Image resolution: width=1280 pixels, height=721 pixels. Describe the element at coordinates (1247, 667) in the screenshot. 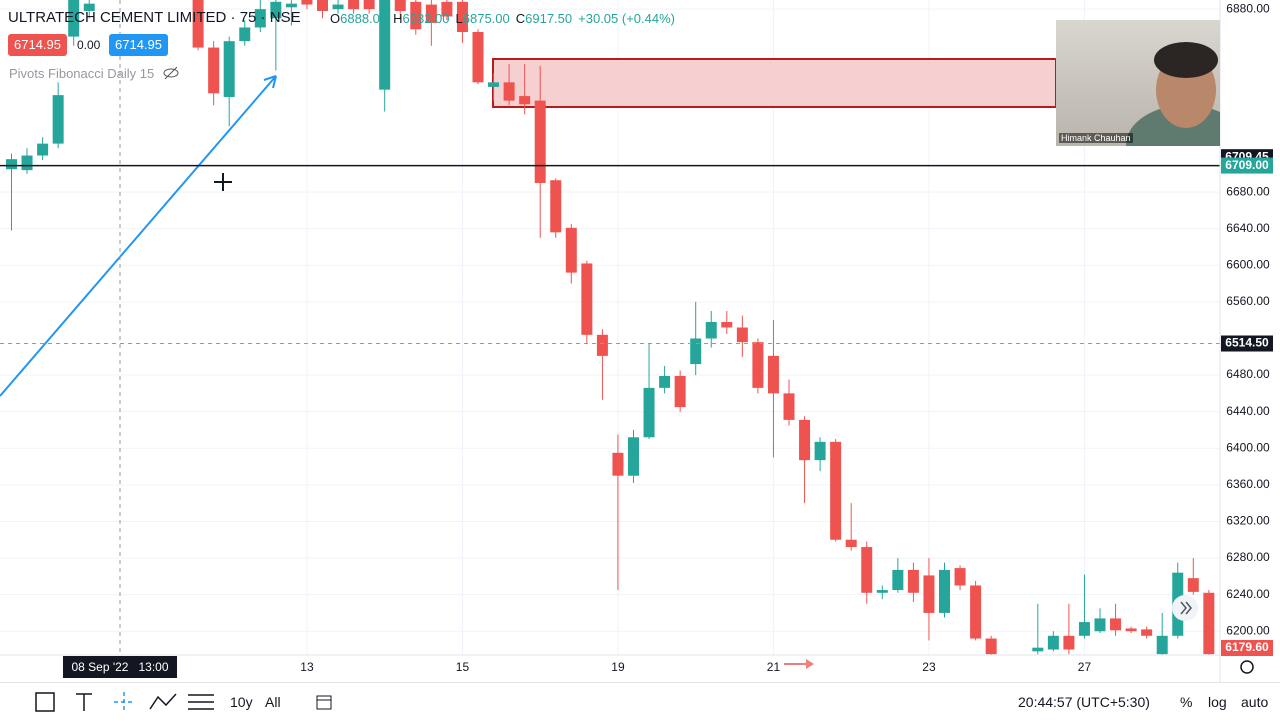

I see `settings-icon` at that location.